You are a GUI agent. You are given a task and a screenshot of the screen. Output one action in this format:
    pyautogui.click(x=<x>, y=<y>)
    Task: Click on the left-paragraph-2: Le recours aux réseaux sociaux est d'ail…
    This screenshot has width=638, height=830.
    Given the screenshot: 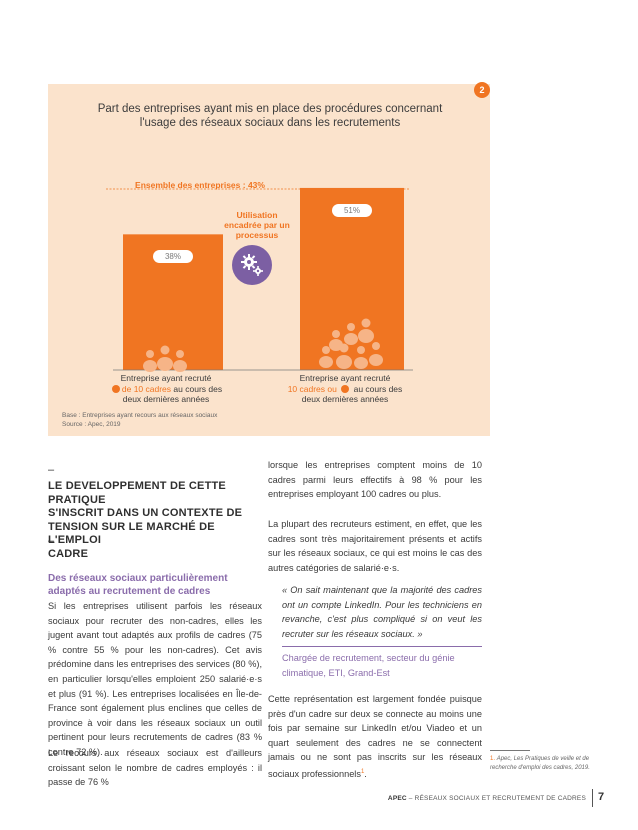 What is the action you would take?
    pyautogui.click(x=155, y=768)
    